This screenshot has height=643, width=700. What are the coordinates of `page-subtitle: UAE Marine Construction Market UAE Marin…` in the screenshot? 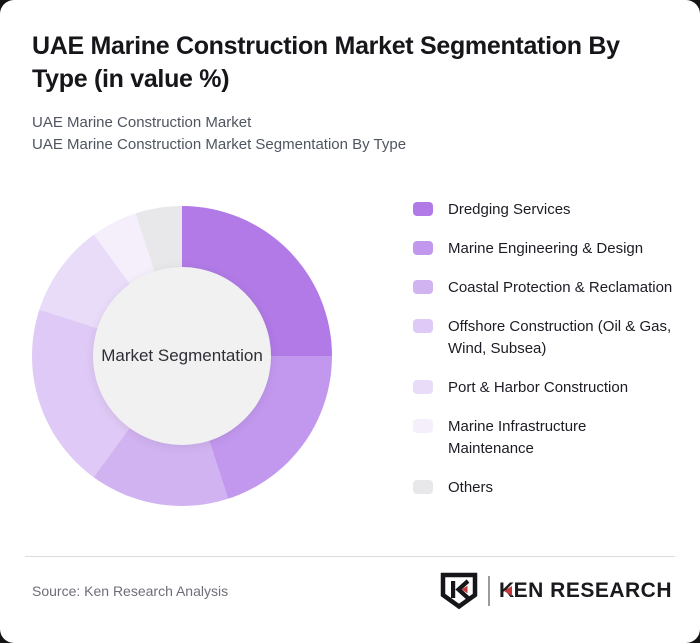 It's located at (352, 134).